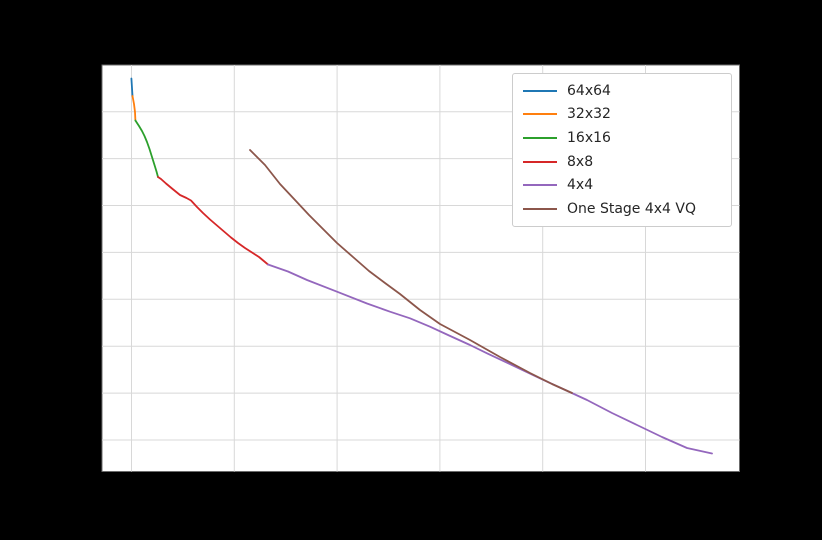  Describe the element at coordinates (540, 209) in the screenshot. I see `legend-line-swatch-one-stage-4x4-vq` at that location.